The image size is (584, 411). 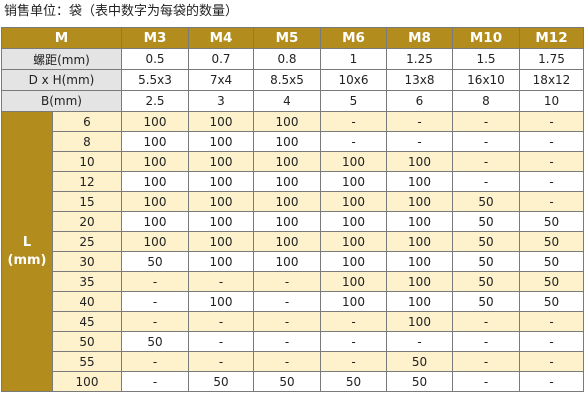 What do you see at coordinates (155, 38) in the screenshot?
I see `header-size: M3` at bounding box center [155, 38].